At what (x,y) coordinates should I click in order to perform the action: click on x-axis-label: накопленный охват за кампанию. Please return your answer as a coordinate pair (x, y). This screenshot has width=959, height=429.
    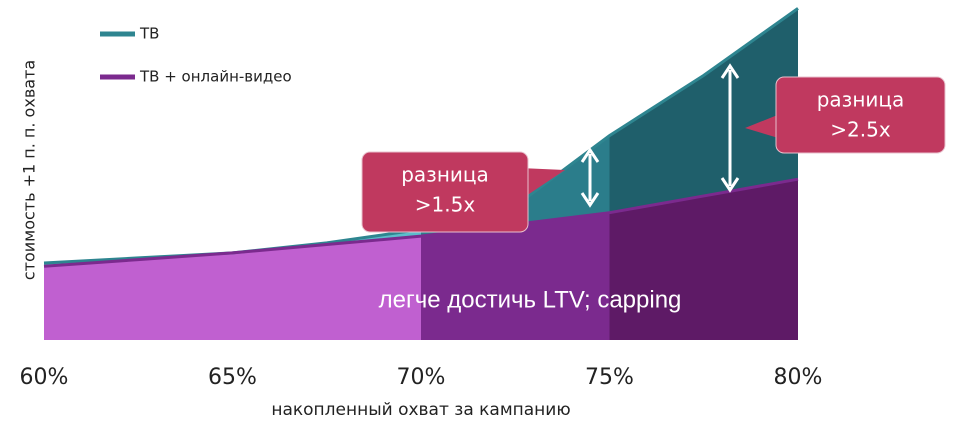
    Looking at the image, I should click on (420, 410).